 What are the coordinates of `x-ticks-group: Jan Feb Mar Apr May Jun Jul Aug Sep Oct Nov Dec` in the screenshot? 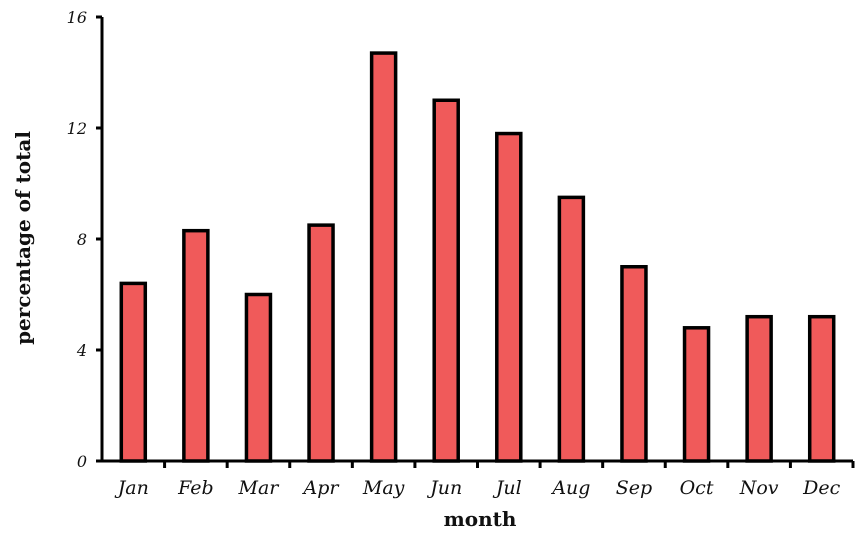 It's located at (484, 480).